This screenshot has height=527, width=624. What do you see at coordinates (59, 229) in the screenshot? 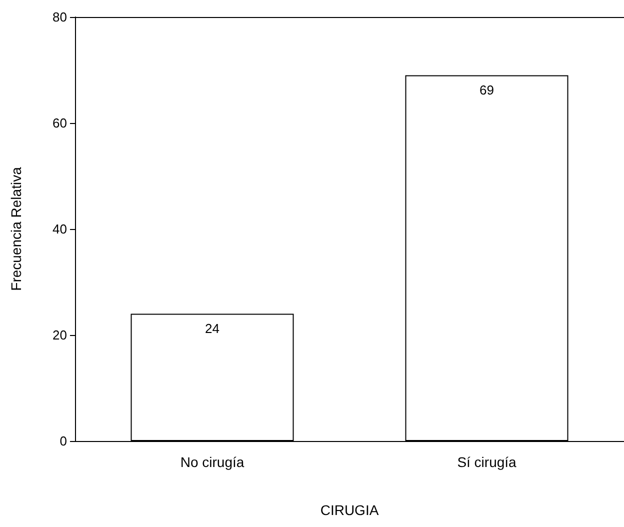
I see `y-tick-label: 40` at bounding box center [59, 229].